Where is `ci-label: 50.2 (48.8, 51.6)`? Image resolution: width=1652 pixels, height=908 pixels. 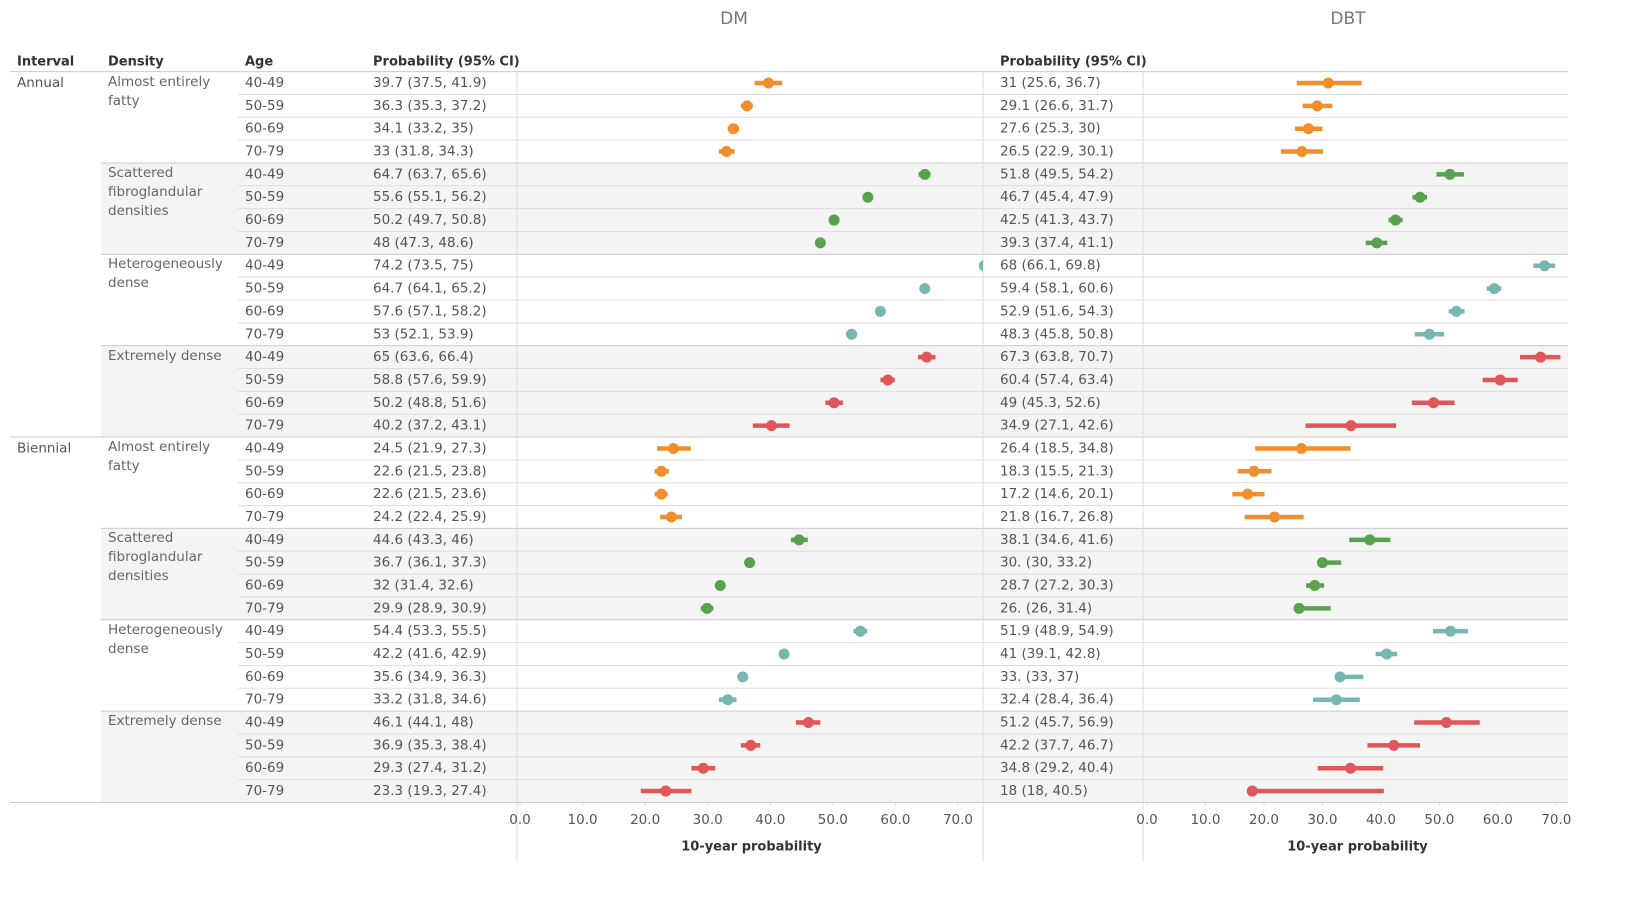
ci-label: 50.2 (48.8, 51.6) is located at coordinates (430, 403).